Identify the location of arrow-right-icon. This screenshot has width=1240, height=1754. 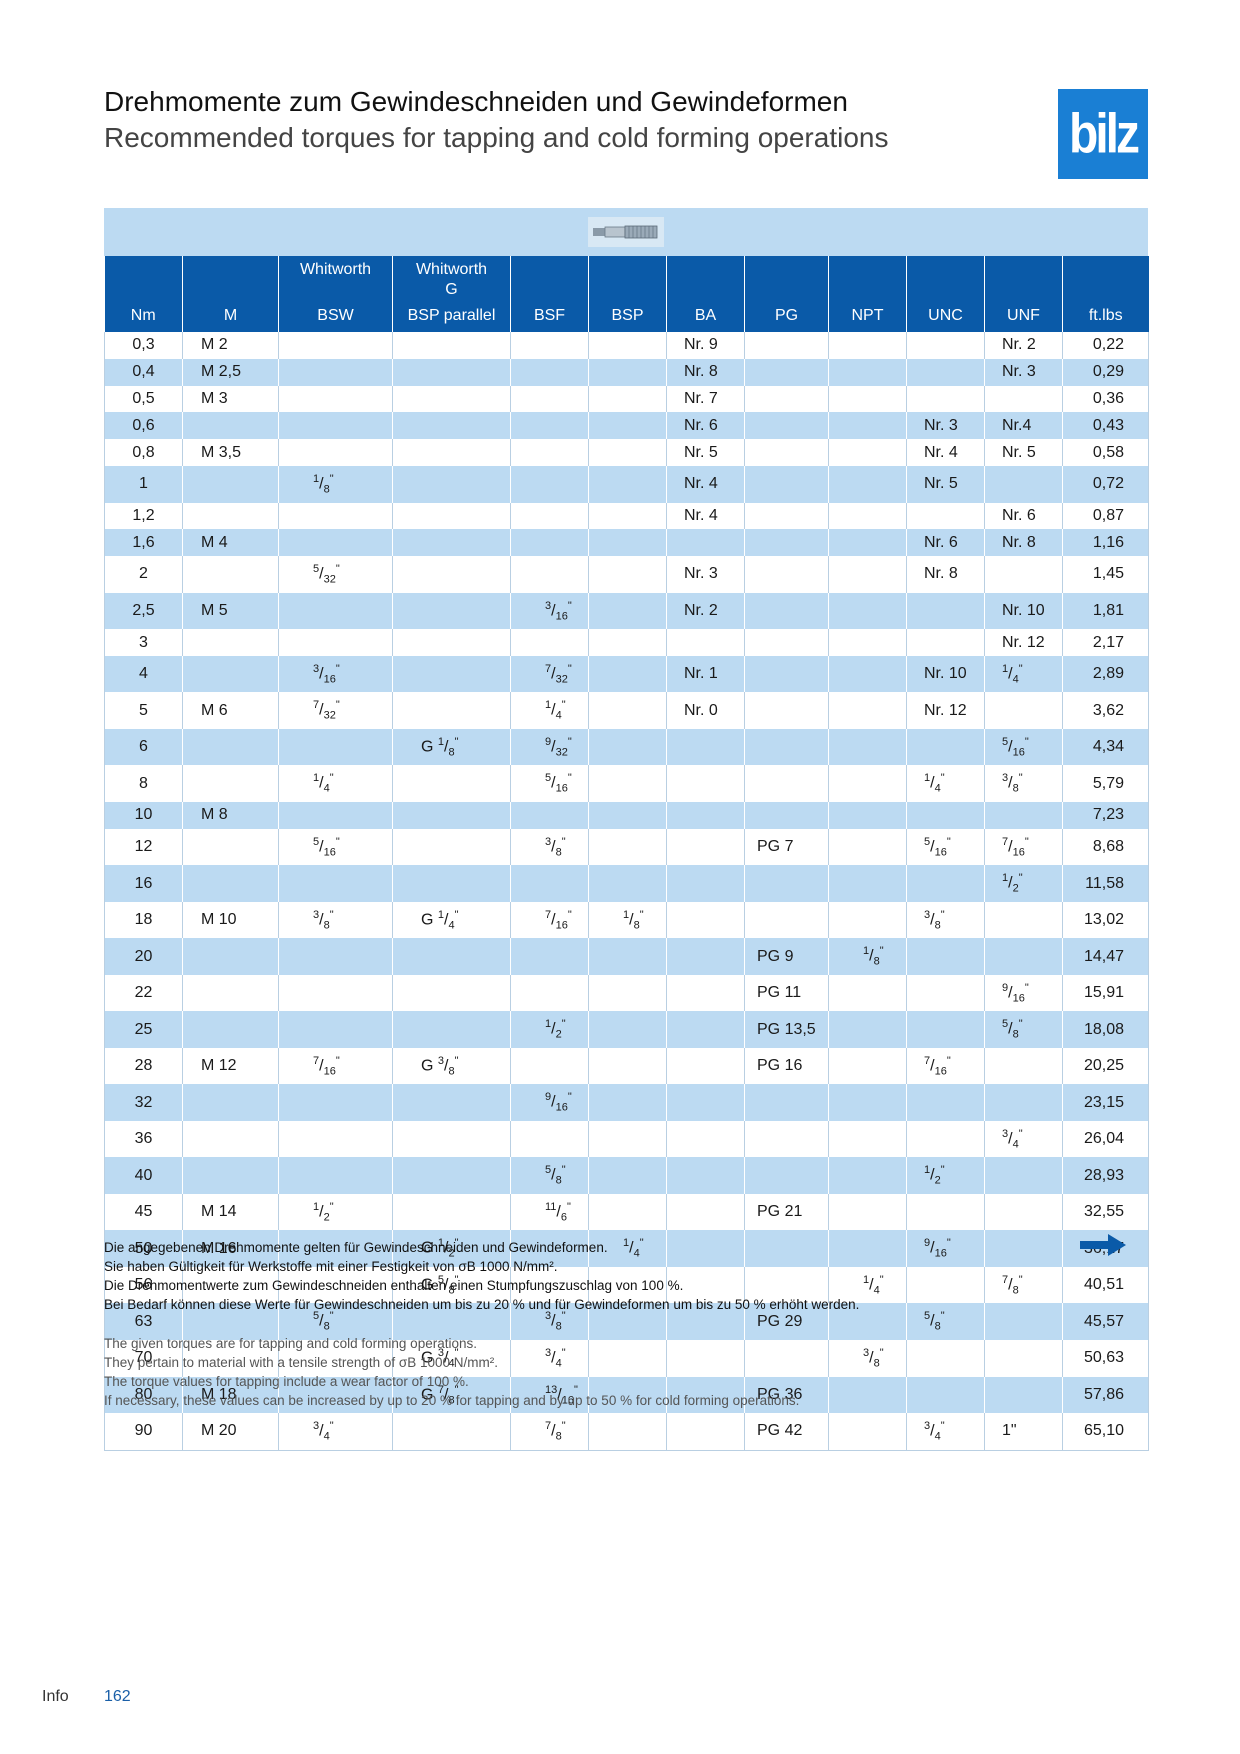
(1103, 1245).